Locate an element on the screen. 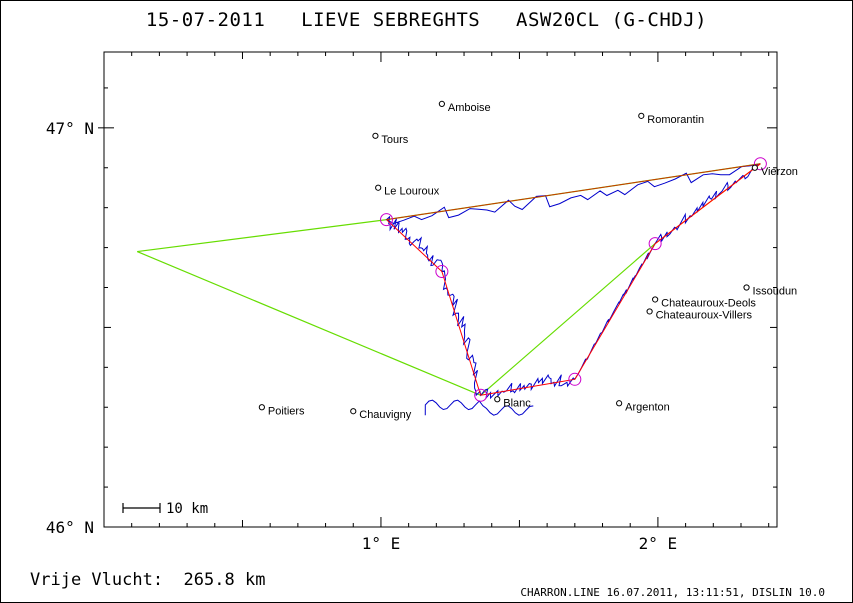 The image size is (853, 603). town-label: Le Louroux is located at coordinates (412, 192).